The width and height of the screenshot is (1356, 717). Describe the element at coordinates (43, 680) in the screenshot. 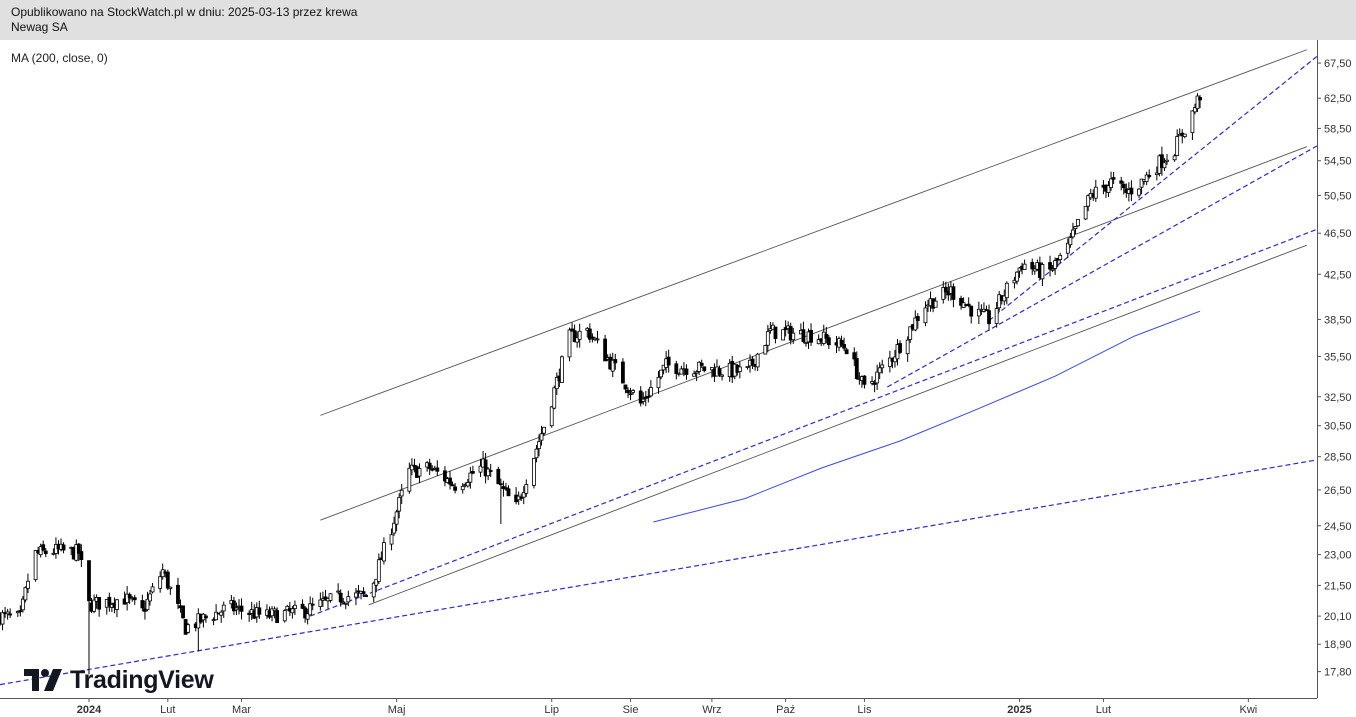

I see `tradingview-logo-icon` at that location.